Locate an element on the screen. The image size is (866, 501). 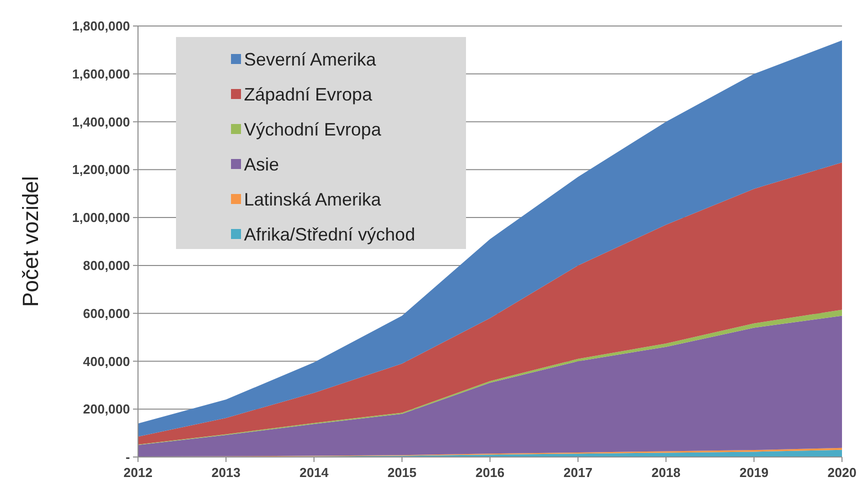
legend-label: Severní Amerika is located at coordinates (311, 59).